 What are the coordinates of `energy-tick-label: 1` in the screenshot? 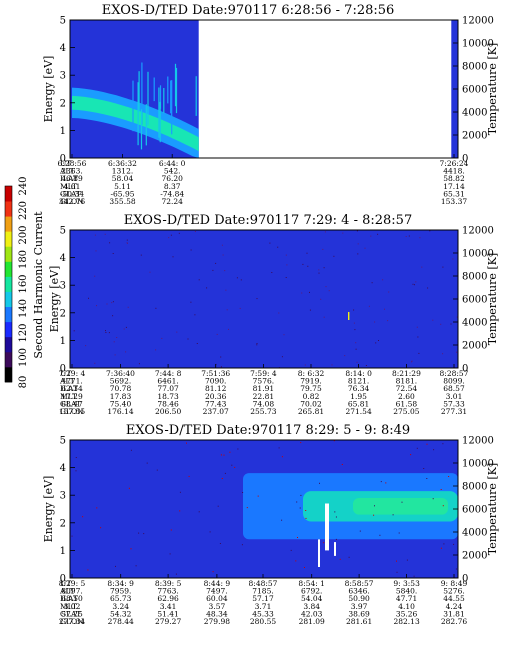 It's located at (63, 551).